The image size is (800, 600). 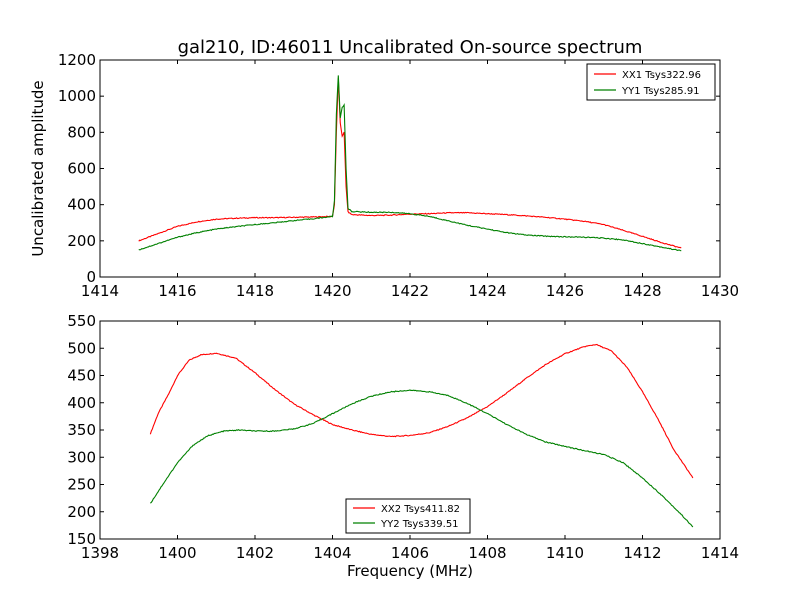 I want to click on top-y-tick-label: 0, so click(x=91, y=277).